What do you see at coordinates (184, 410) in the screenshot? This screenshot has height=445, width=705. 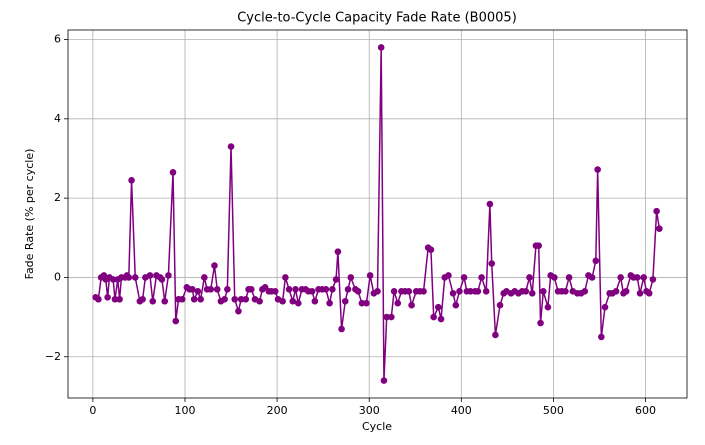 I see `x-tick-label: 100` at bounding box center [184, 410].